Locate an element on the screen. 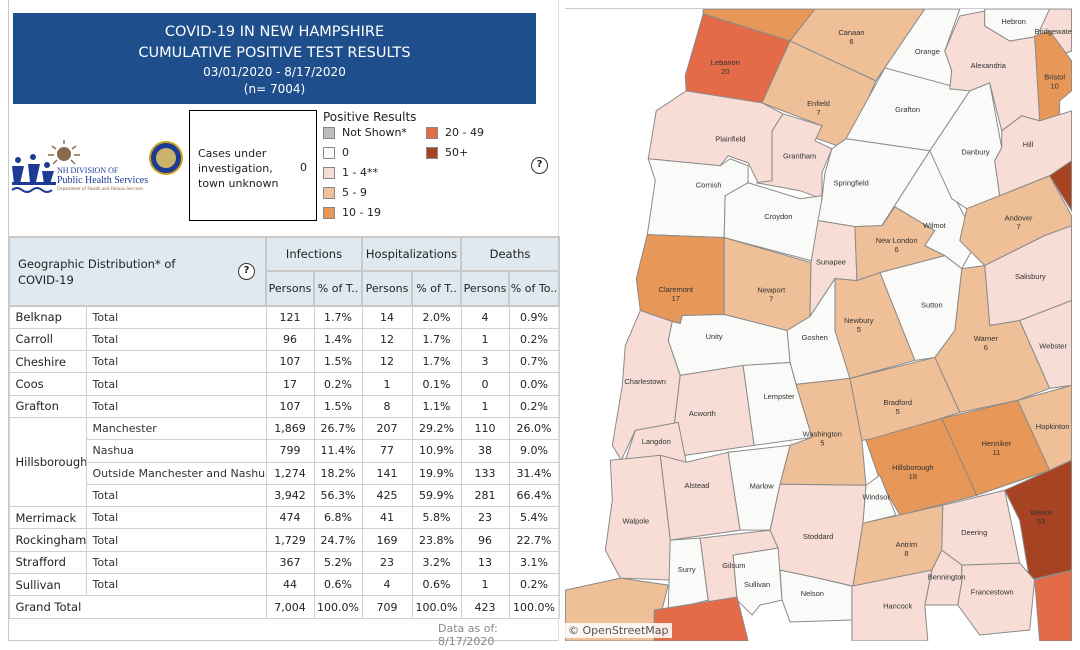 The height and width of the screenshot is (650, 1080). town-label: Claremont is located at coordinates (676, 289).